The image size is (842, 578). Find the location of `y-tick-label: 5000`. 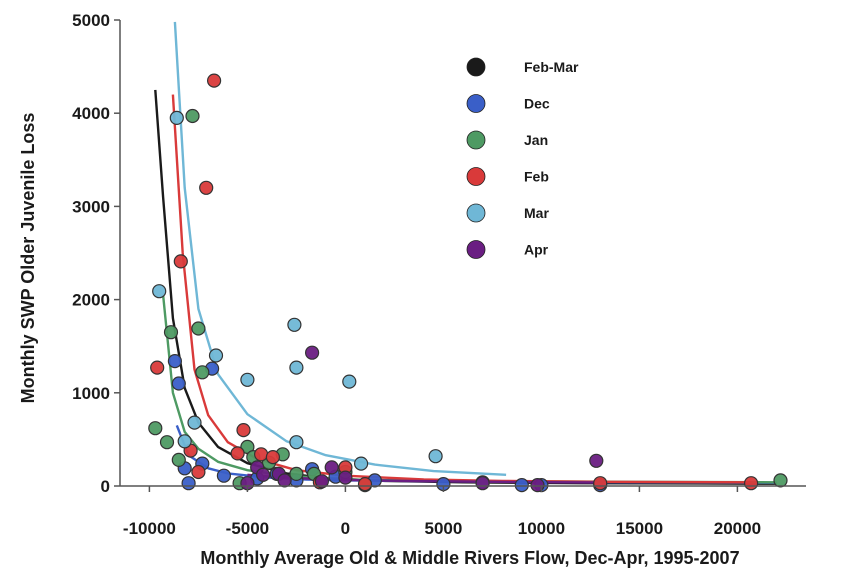

y-tick-label: 5000 is located at coordinates (91, 20).